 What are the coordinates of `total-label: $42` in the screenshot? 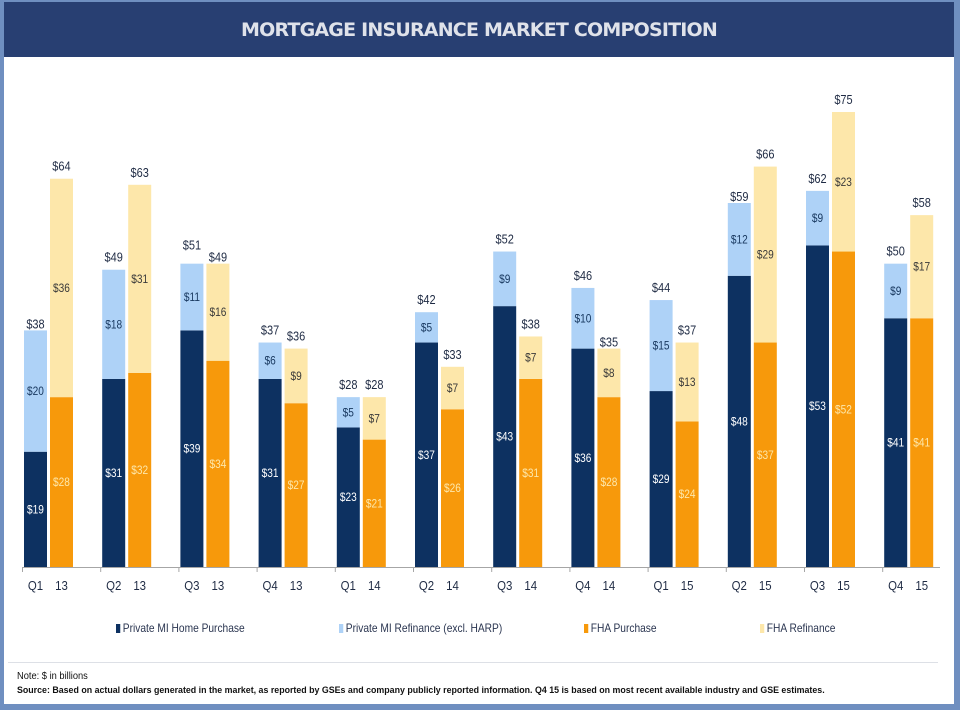 It's located at (426, 301).